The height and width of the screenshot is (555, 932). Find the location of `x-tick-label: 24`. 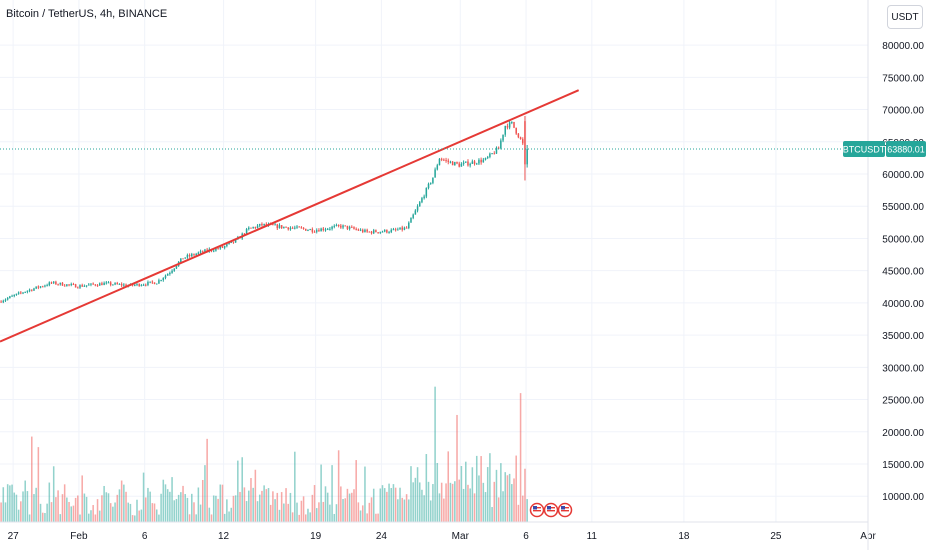

x-tick-label: 24 is located at coordinates (382, 536).